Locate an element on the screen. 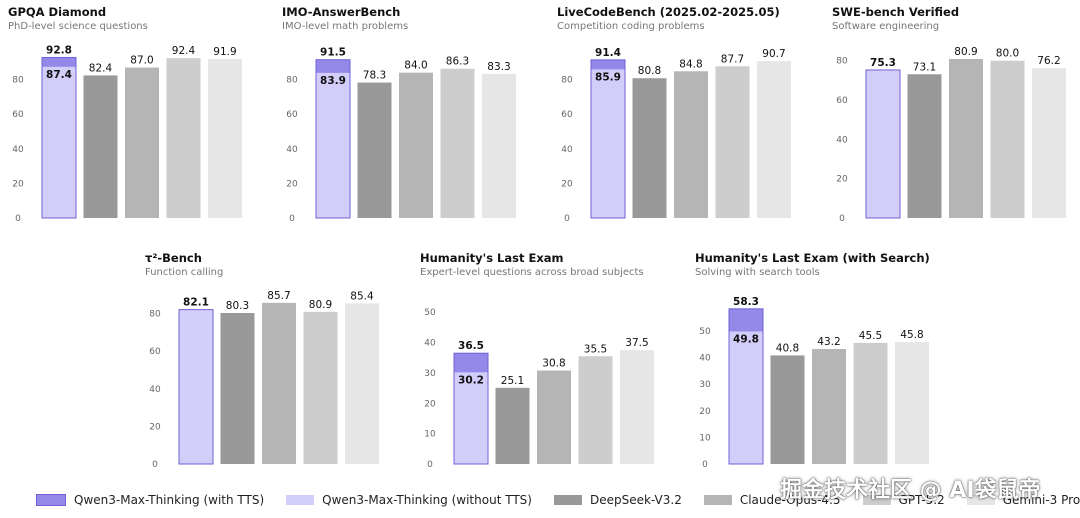 The width and height of the screenshot is (1080, 518). legend-label: Qwen3-Max-Thinking (with TTS) is located at coordinates (169, 500).